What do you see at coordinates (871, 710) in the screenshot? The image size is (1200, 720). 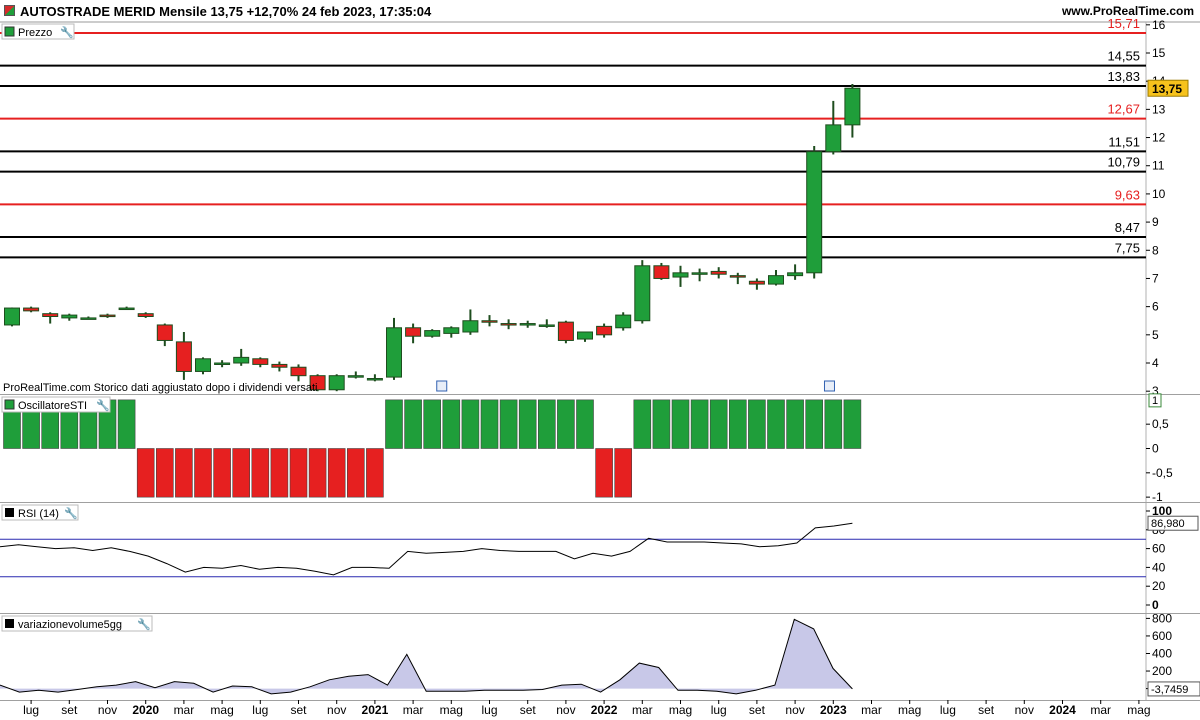 I see `x-tick-label: mar` at bounding box center [871, 710].